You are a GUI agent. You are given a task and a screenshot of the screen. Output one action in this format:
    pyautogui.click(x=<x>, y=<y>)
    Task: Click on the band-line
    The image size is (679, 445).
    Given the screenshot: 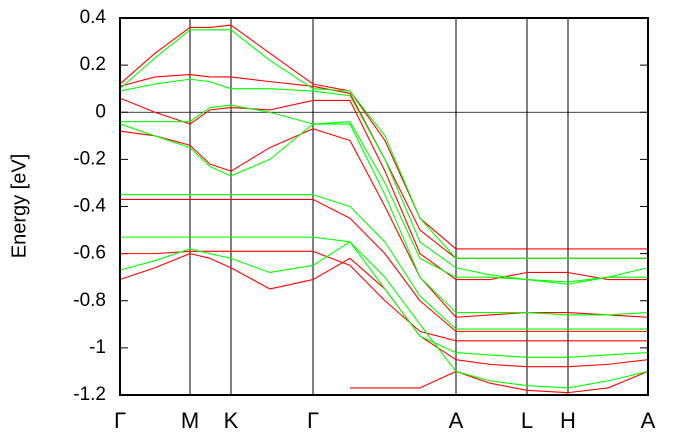 What is the action you would take?
    pyautogui.click(x=499, y=382)
    